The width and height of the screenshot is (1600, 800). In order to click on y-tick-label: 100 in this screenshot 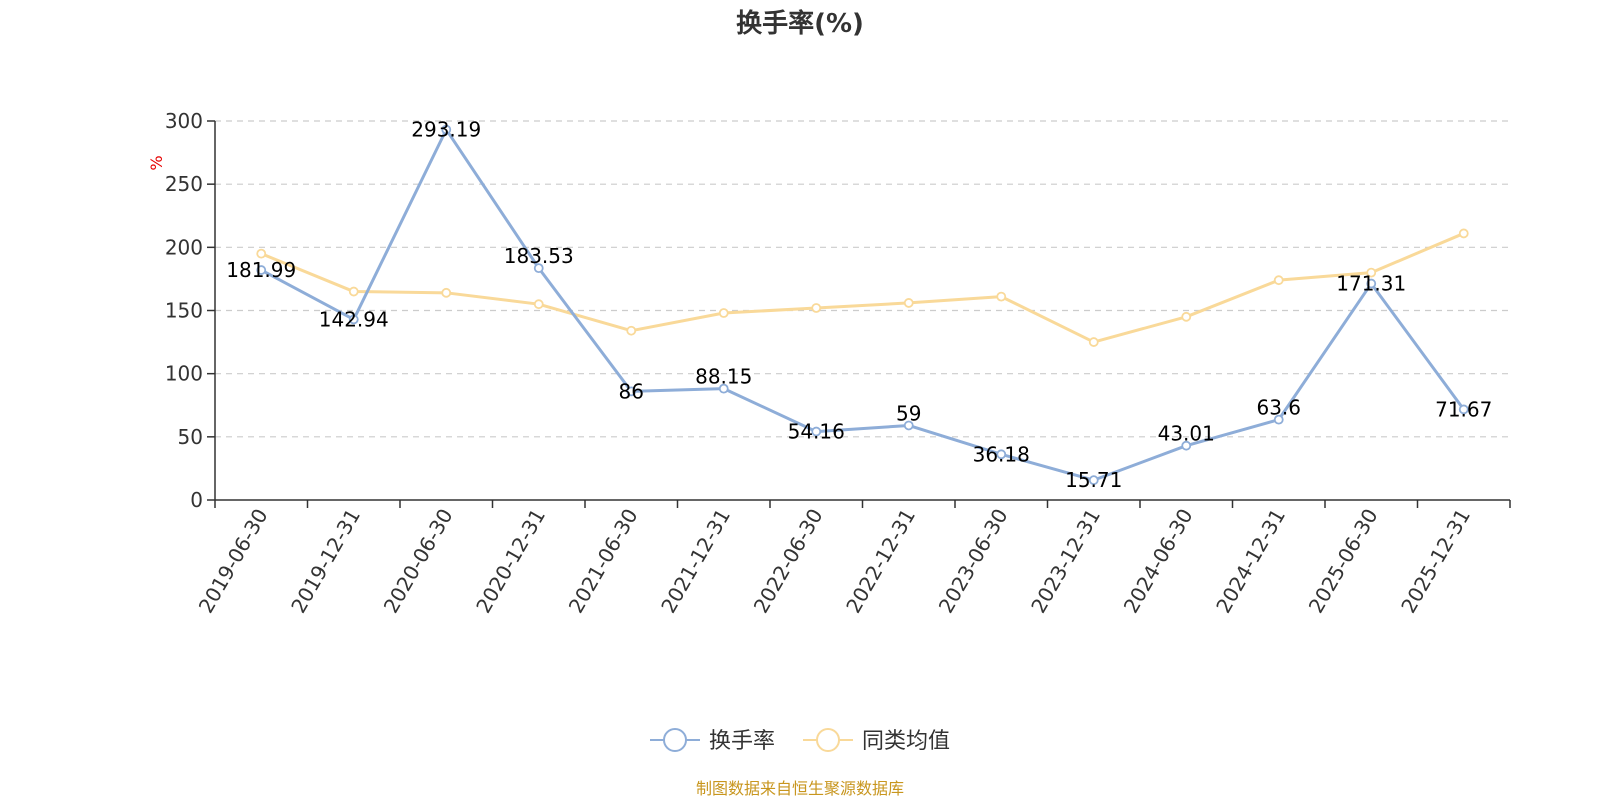, I will do `click(184, 374)`.